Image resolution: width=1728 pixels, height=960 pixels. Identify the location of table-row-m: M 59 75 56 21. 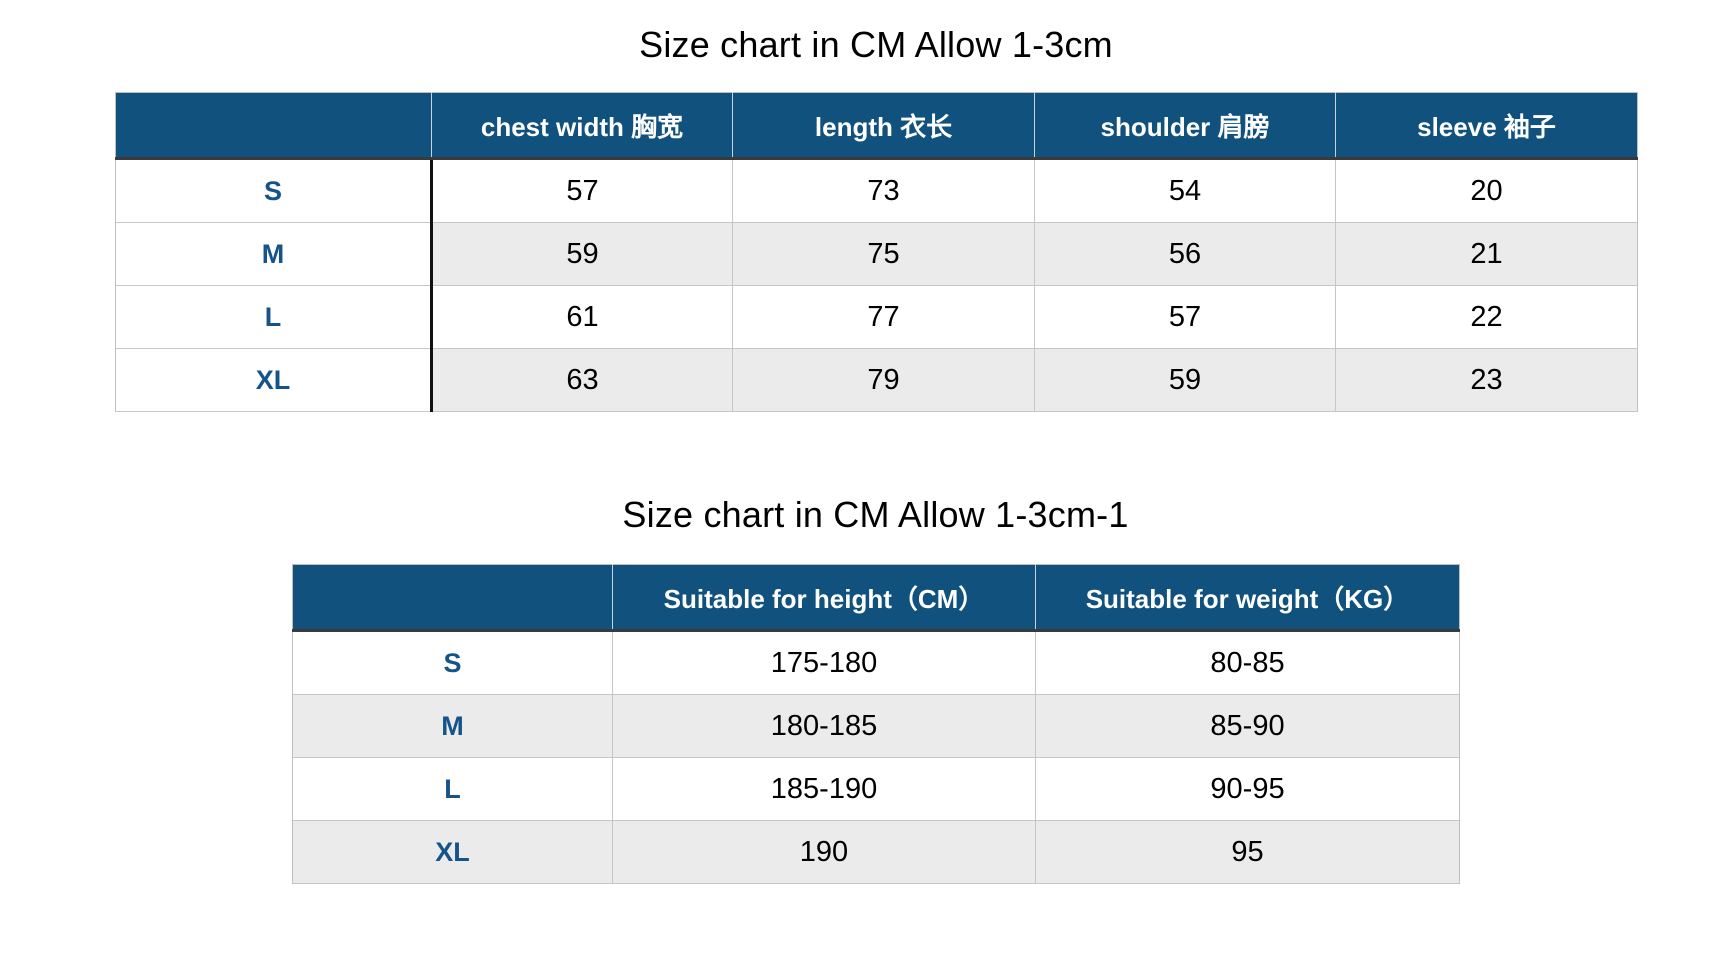
(876, 254).